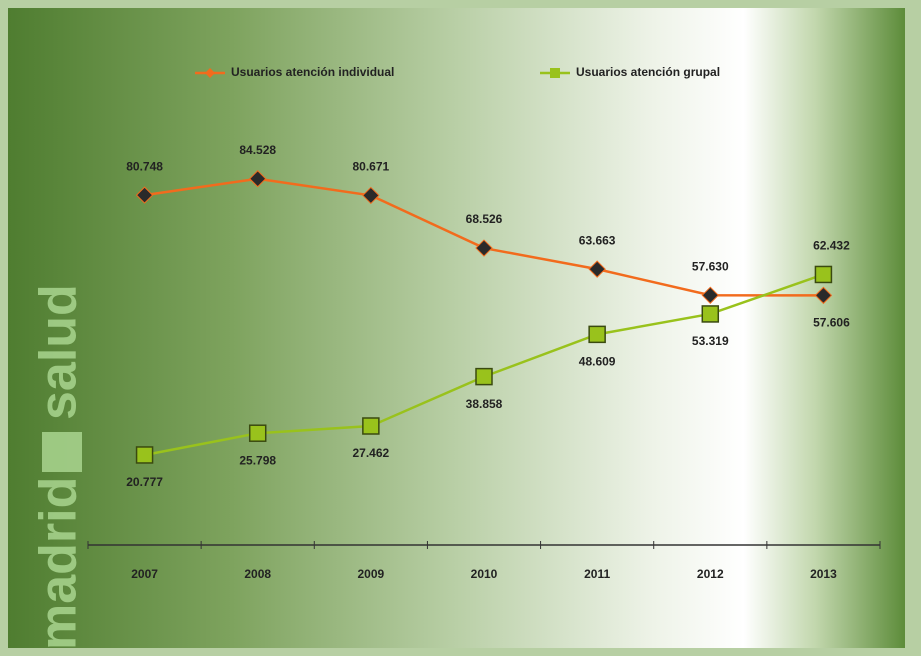 The height and width of the screenshot is (661, 921). What do you see at coordinates (144, 574) in the screenshot?
I see `x-tick-label: 2007` at bounding box center [144, 574].